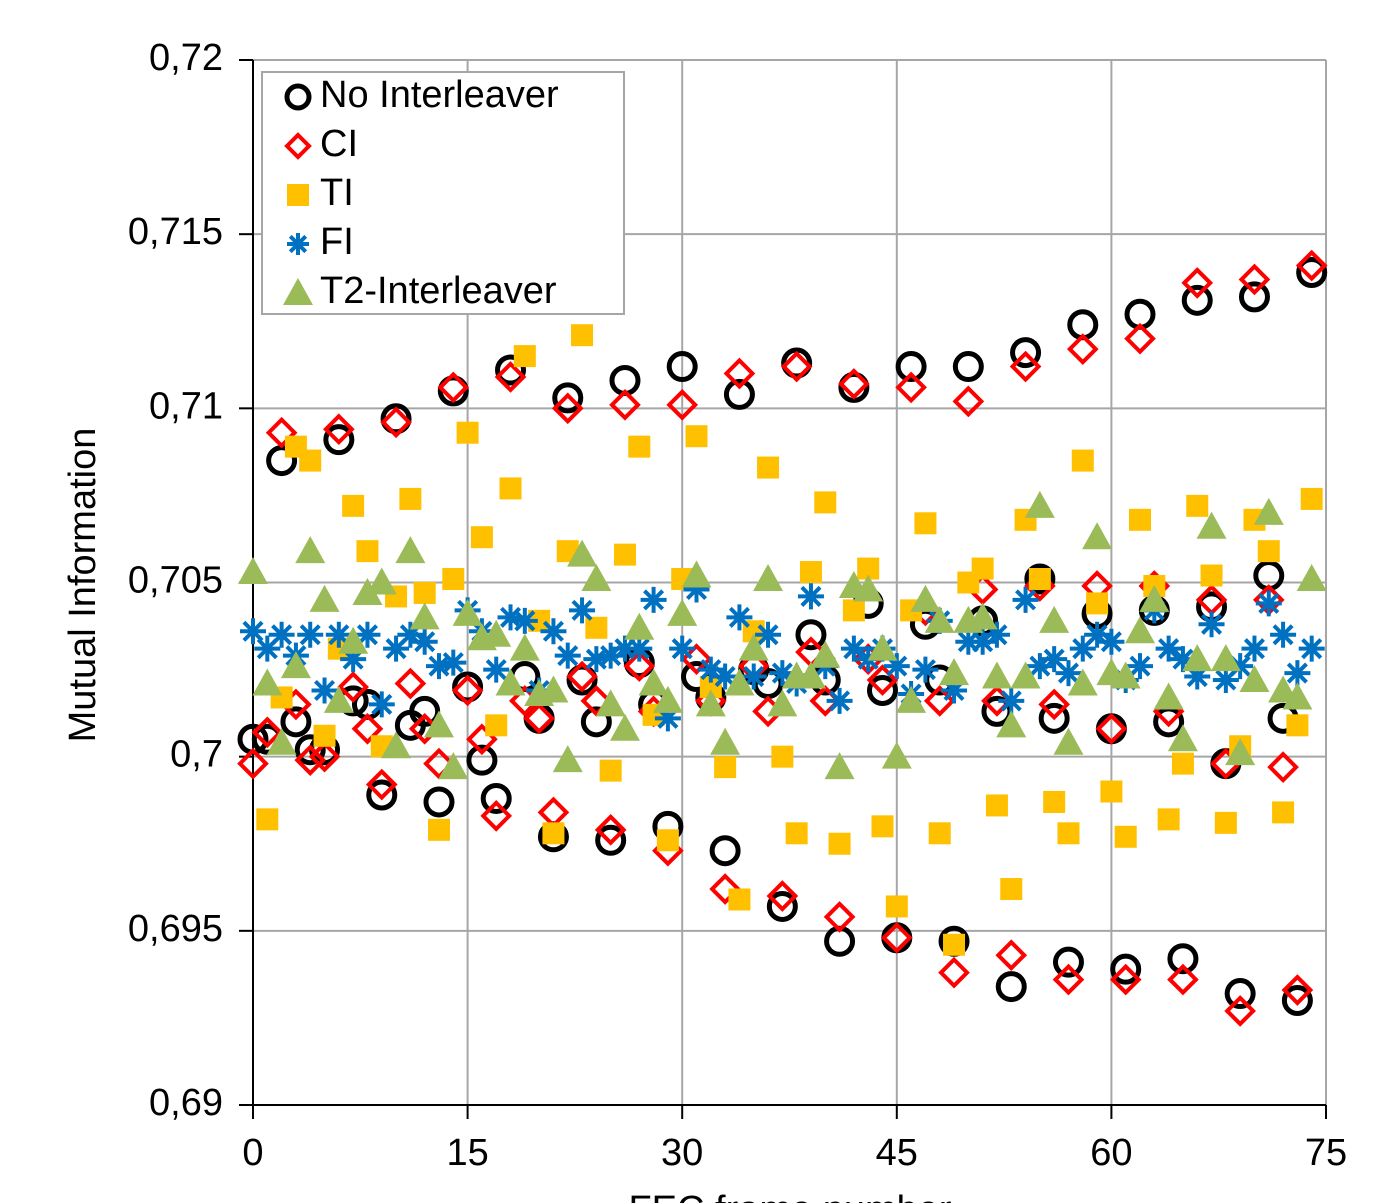 This screenshot has height=1203, width=1394. Describe the element at coordinates (789, 1196) in the screenshot. I see `x-axis-title: FEC frame number` at that location.